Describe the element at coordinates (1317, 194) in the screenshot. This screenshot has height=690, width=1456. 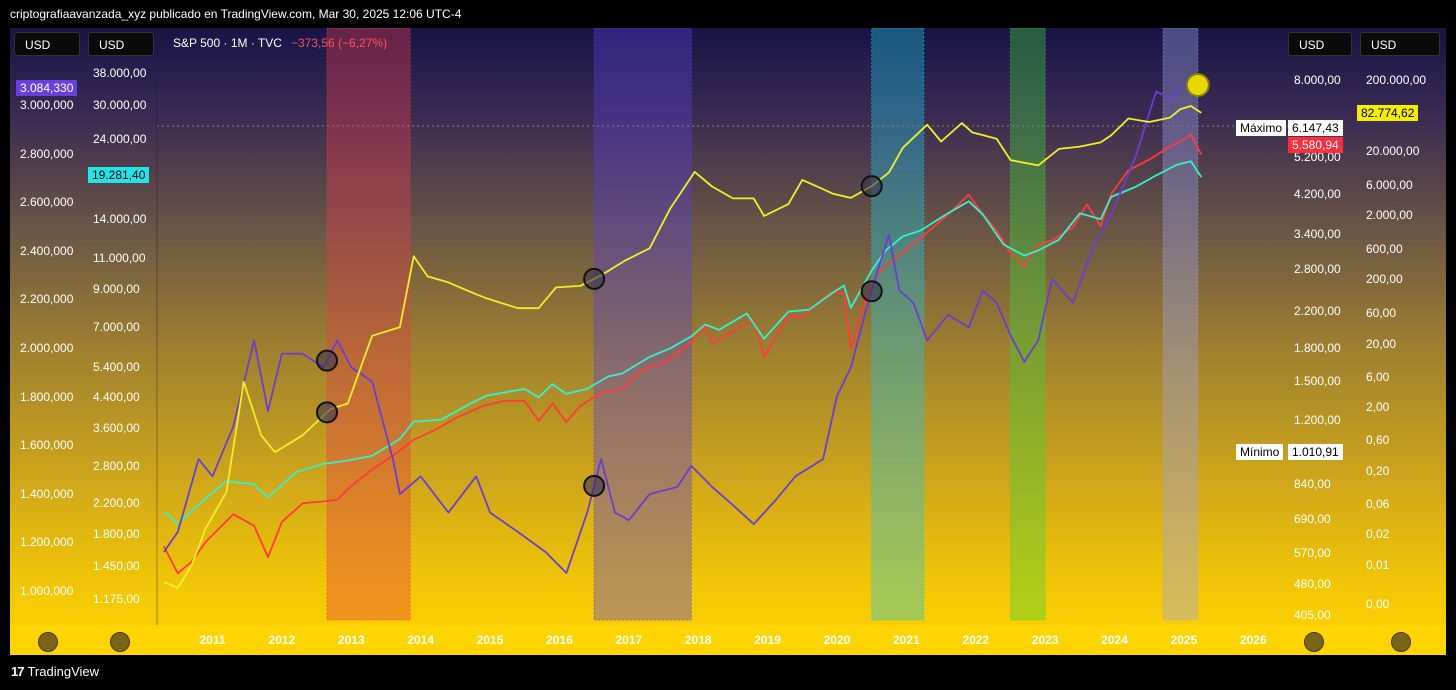
I see `right-axis-tick: 4.200,00` at that location.